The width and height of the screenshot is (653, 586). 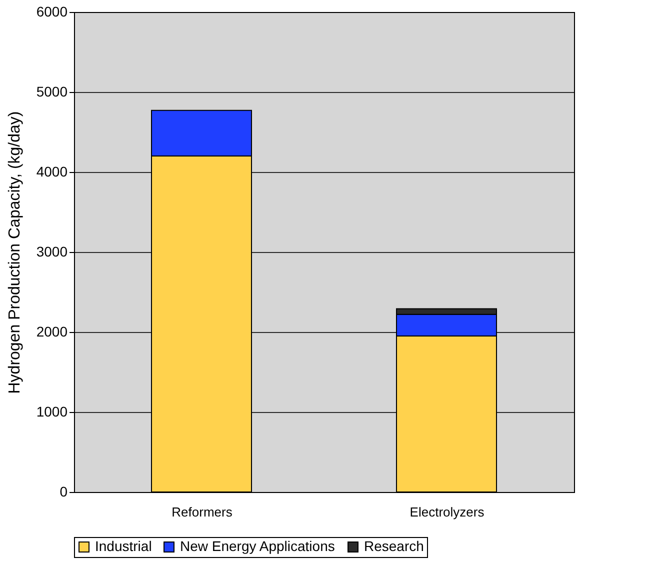 I want to click on y-tick-label: 3000, so click(x=52, y=252).